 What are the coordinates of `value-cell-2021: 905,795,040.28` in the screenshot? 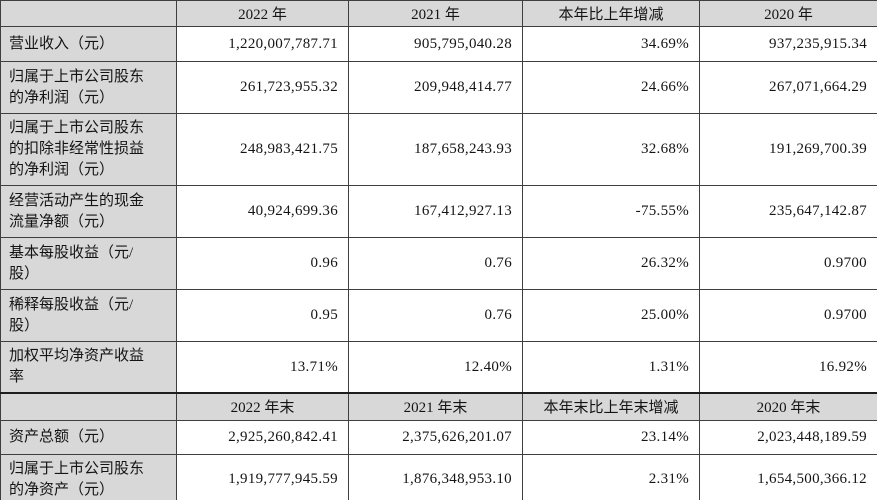 It's located at (435, 44).